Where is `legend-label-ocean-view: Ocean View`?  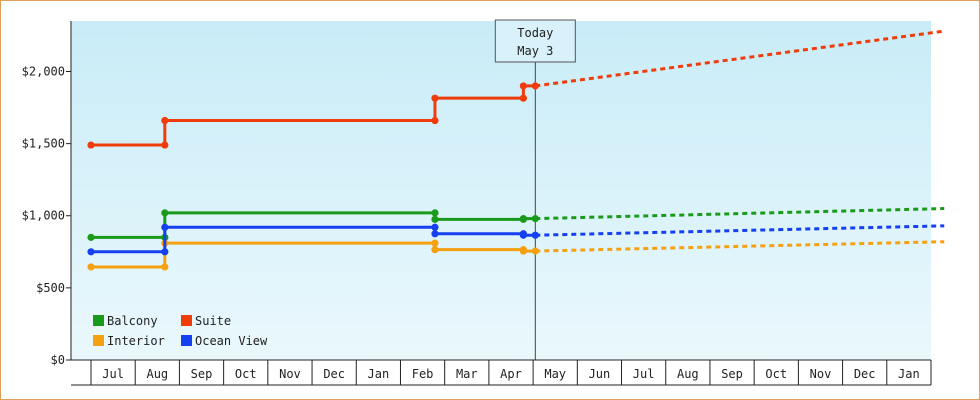
legend-label-ocean-view: Ocean View is located at coordinates (231, 341).